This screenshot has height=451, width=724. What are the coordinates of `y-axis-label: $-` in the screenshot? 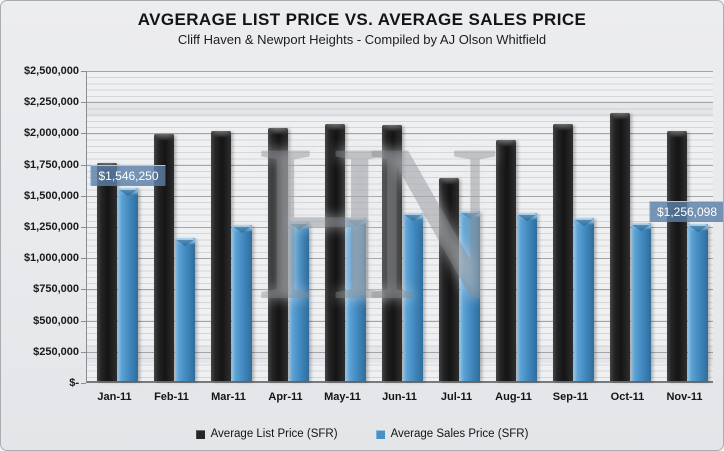 It's located at (74, 383).